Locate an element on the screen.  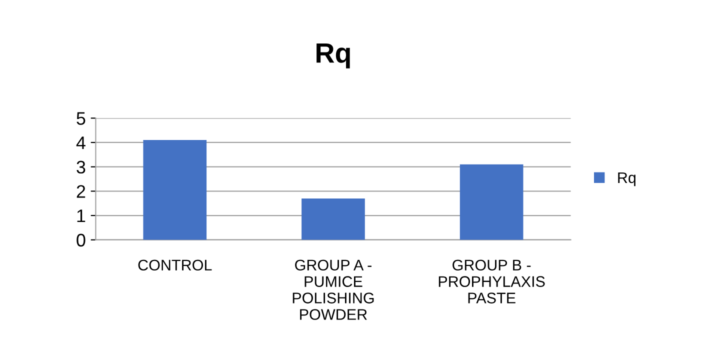
y-tick-label: 1 is located at coordinates (81, 216).